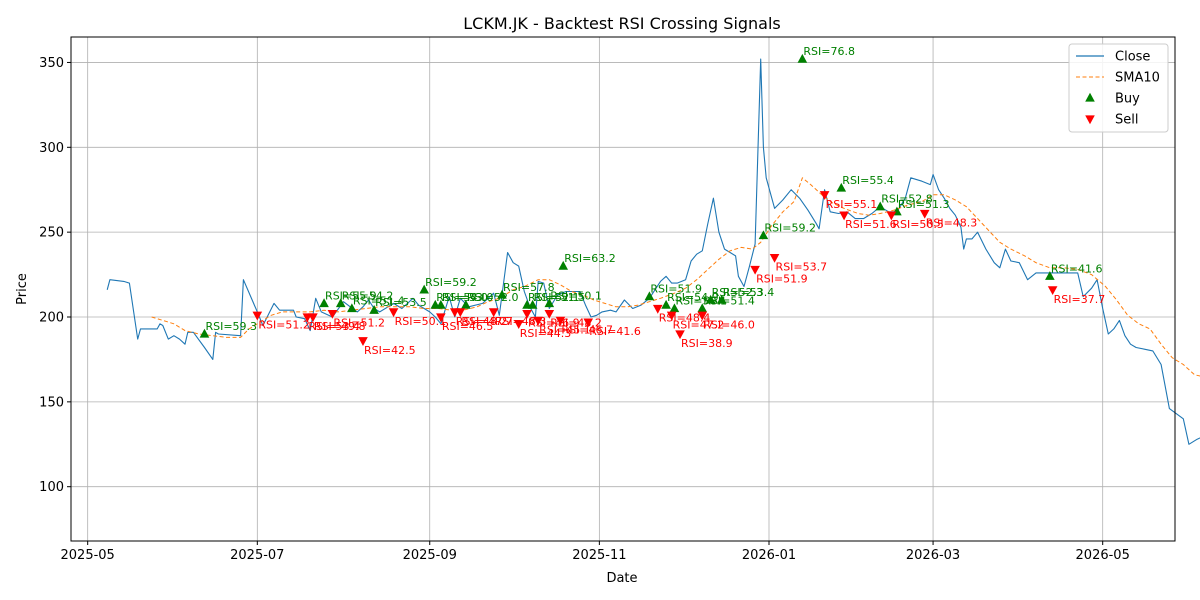 The width and height of the screenshot is (1200, 600). I want to click on y-axis-label: Price, so click(22, 289).